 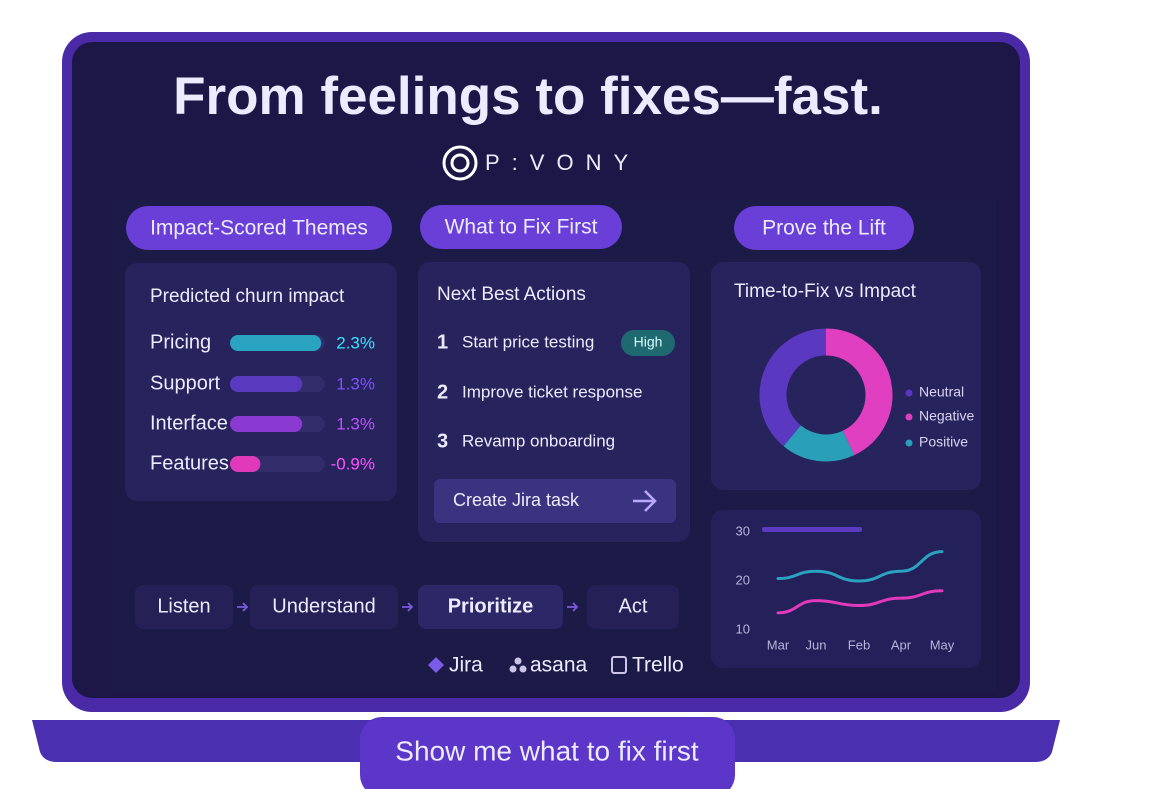 What do you see at coordinates (353, 463) in the screenshot?
I see `value-label: -0.9%` at bounding box center [353, 463].